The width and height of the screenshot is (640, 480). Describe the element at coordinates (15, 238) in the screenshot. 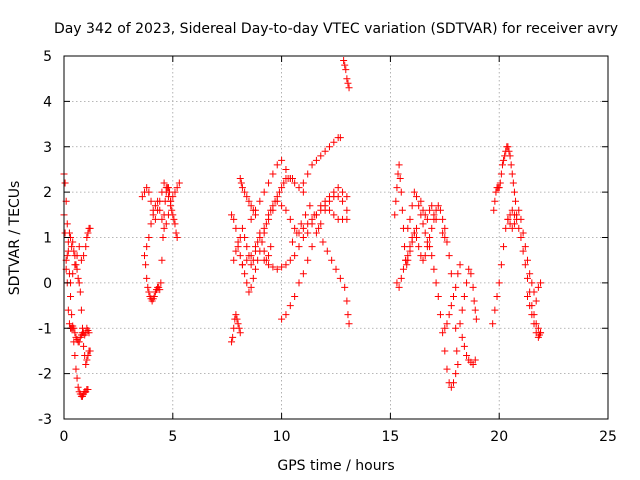

I see `y-axis-label: SDTVAR / TECUs` at that location.